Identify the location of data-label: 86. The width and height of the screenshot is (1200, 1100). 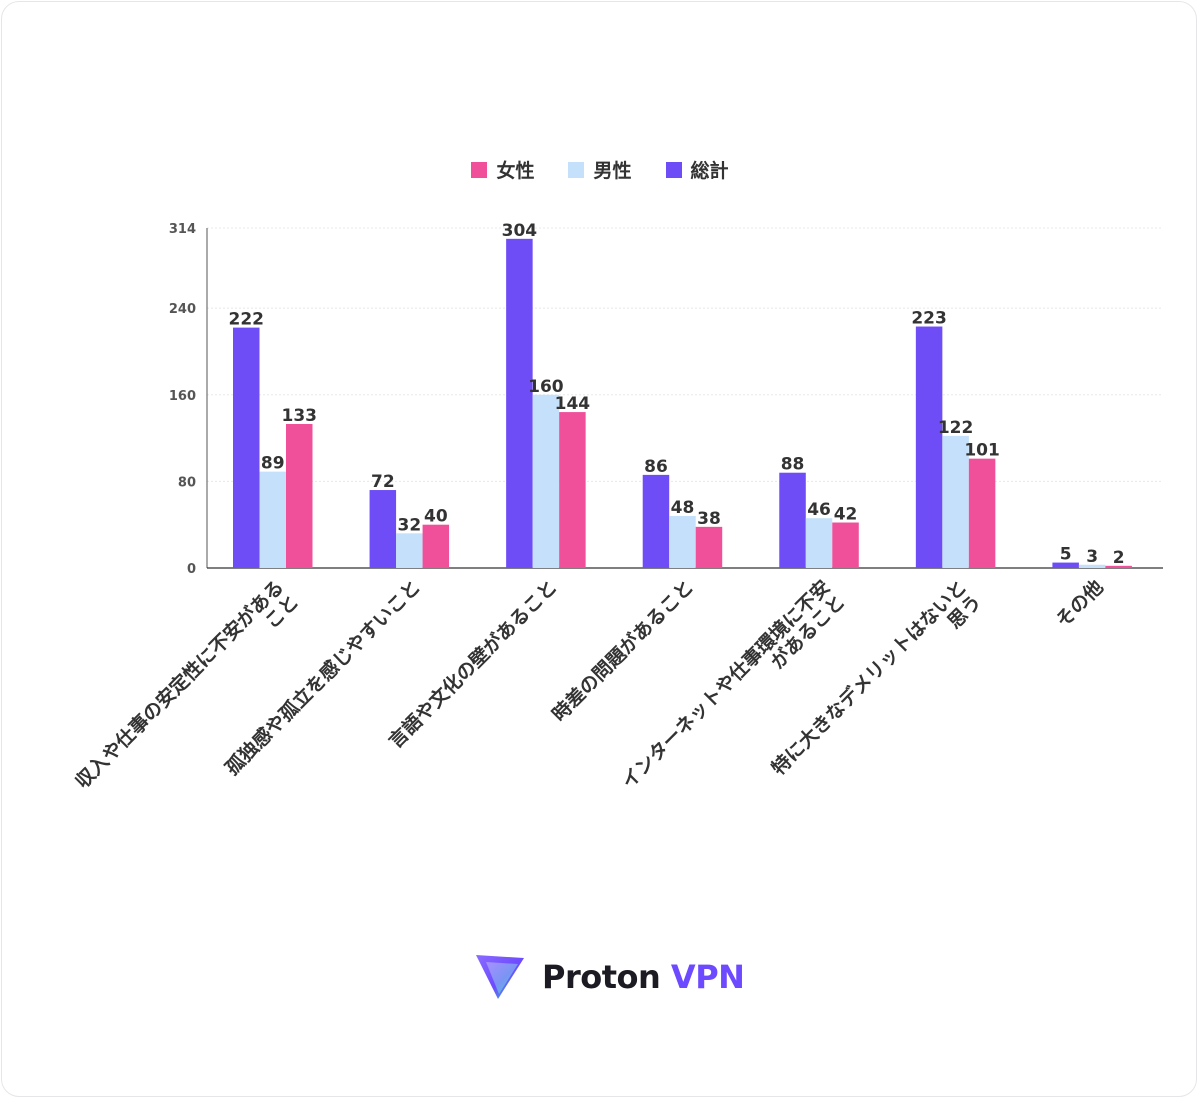
(656, 467).